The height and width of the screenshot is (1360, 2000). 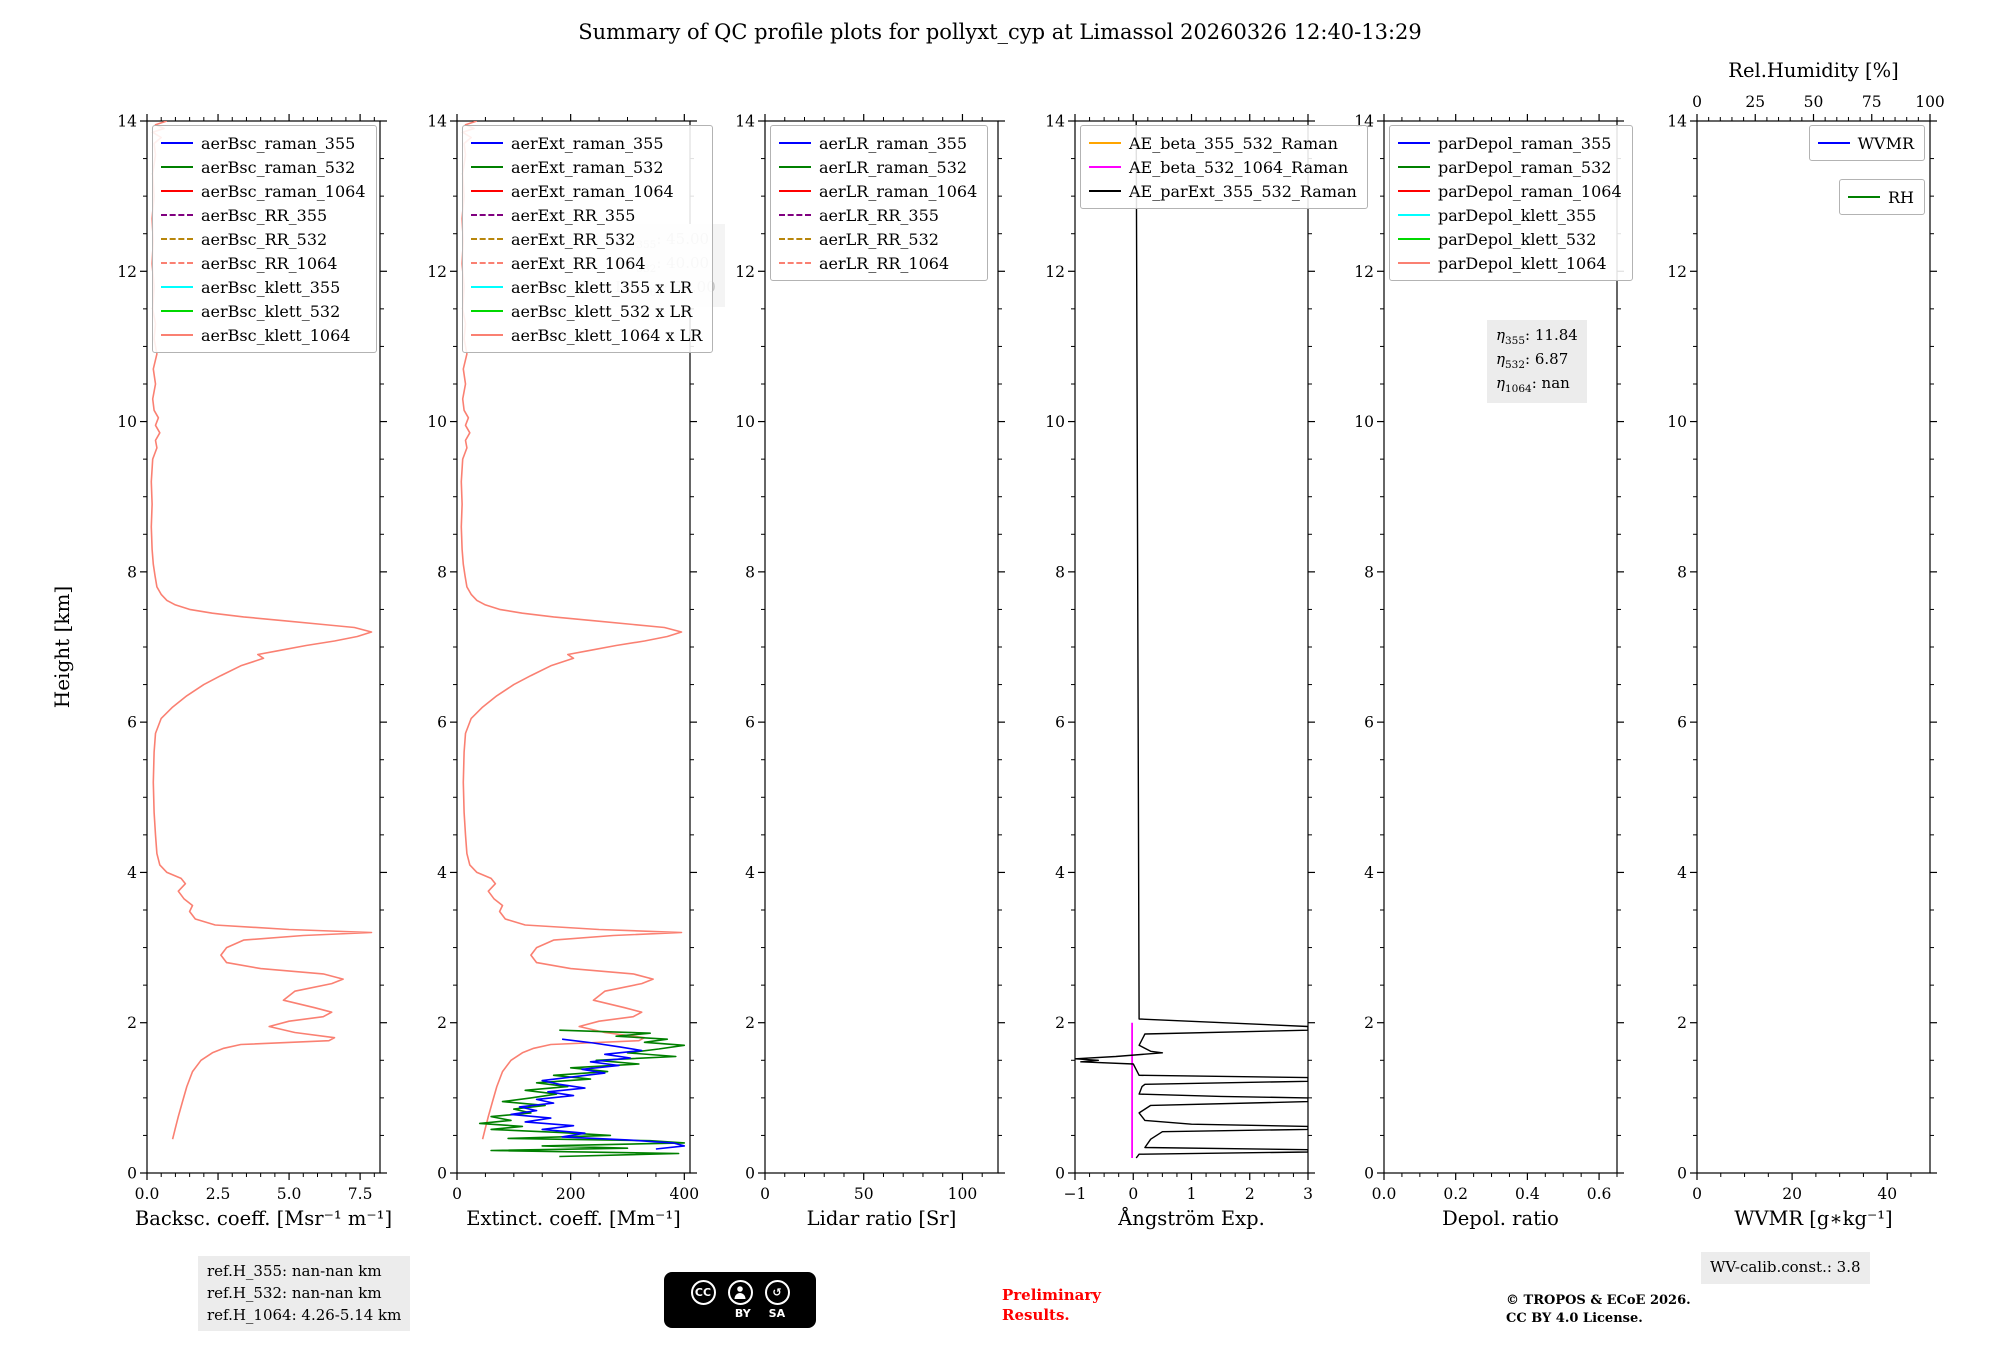 What do you see at coordinates (1813, 647) in the screenshot?
I see `panel-frame-wvmr` at bounding box center [1813, 647].